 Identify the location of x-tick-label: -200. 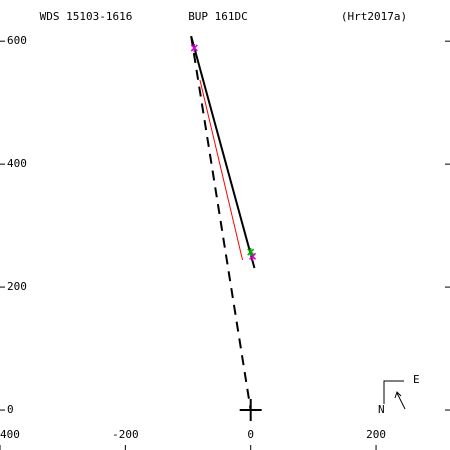
(125, 434).